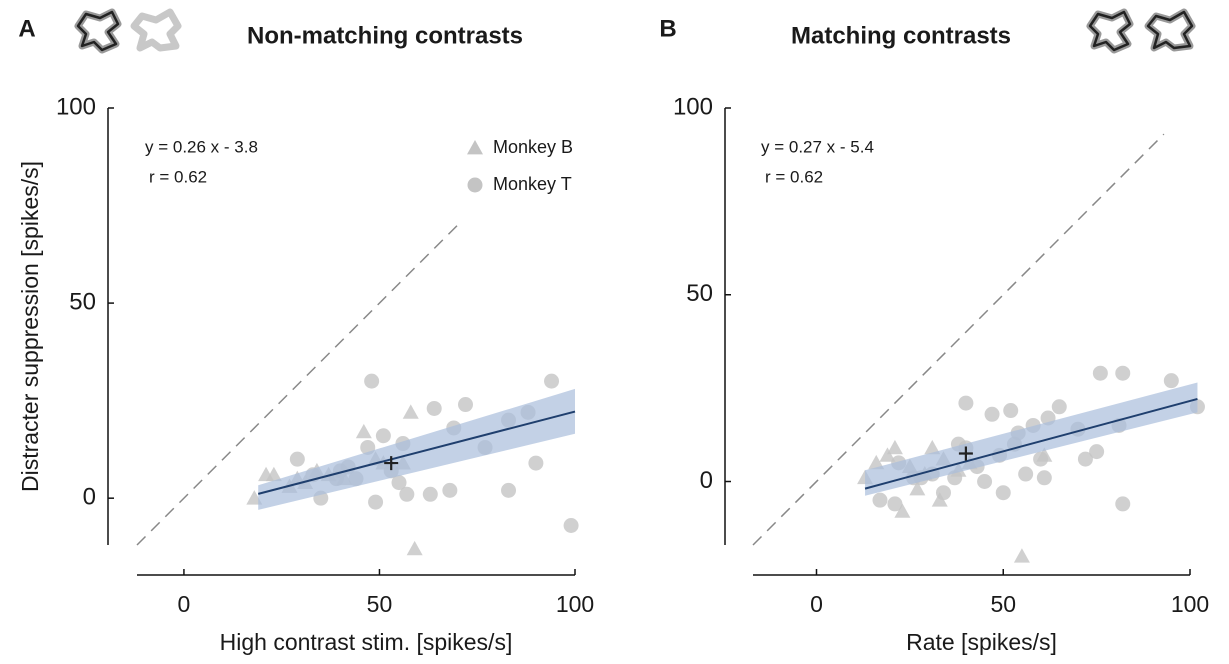 This screenshot has height=664, width=1229. Describe the element at coordinates (981, 642) in the screenshot. I see `x-axis-title: Rate [spikes/s]` at that location.